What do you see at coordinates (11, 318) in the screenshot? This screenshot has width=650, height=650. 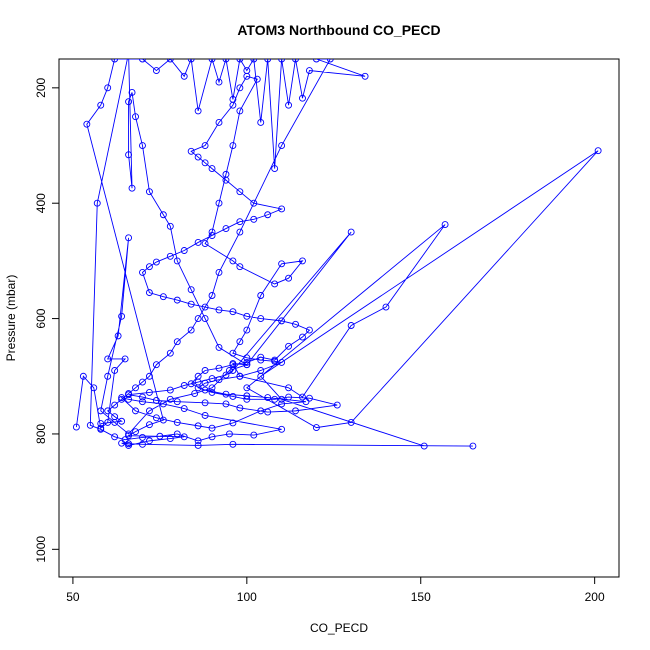 I see `y-axis-label: Pressure (mbar)` at bounding box center [11, 318].